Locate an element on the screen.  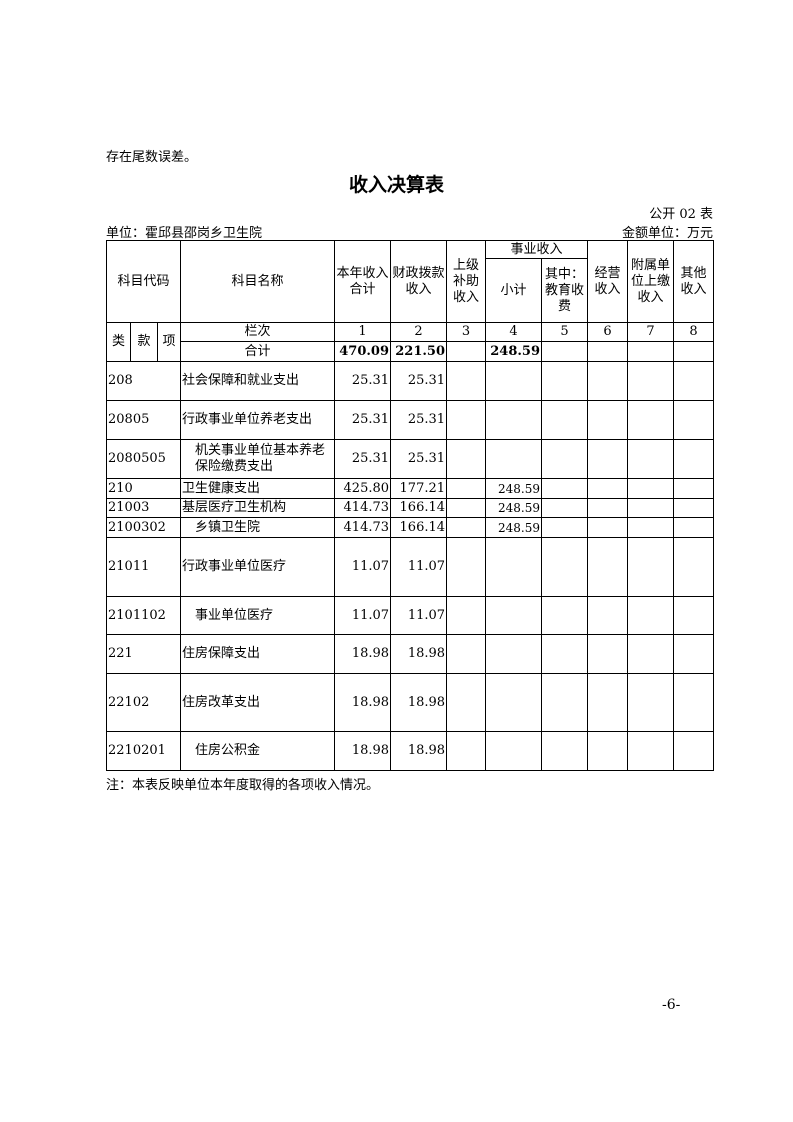
table-row: 21003 基层医疗卫生机构 414.73 166.14 248.59 is located at coordinates (410, 508).